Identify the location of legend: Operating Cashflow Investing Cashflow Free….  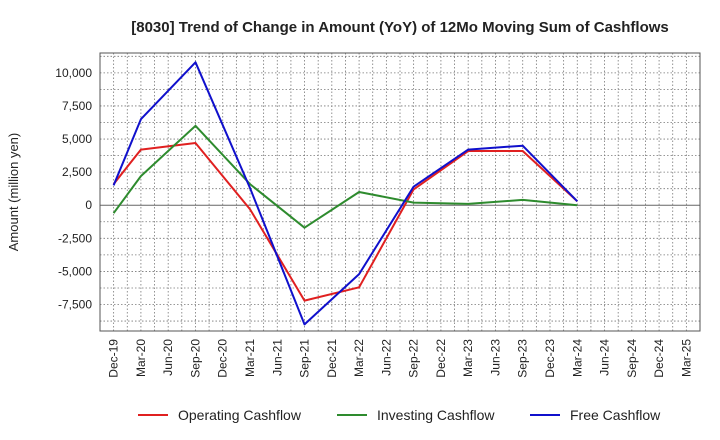
(399, 415).